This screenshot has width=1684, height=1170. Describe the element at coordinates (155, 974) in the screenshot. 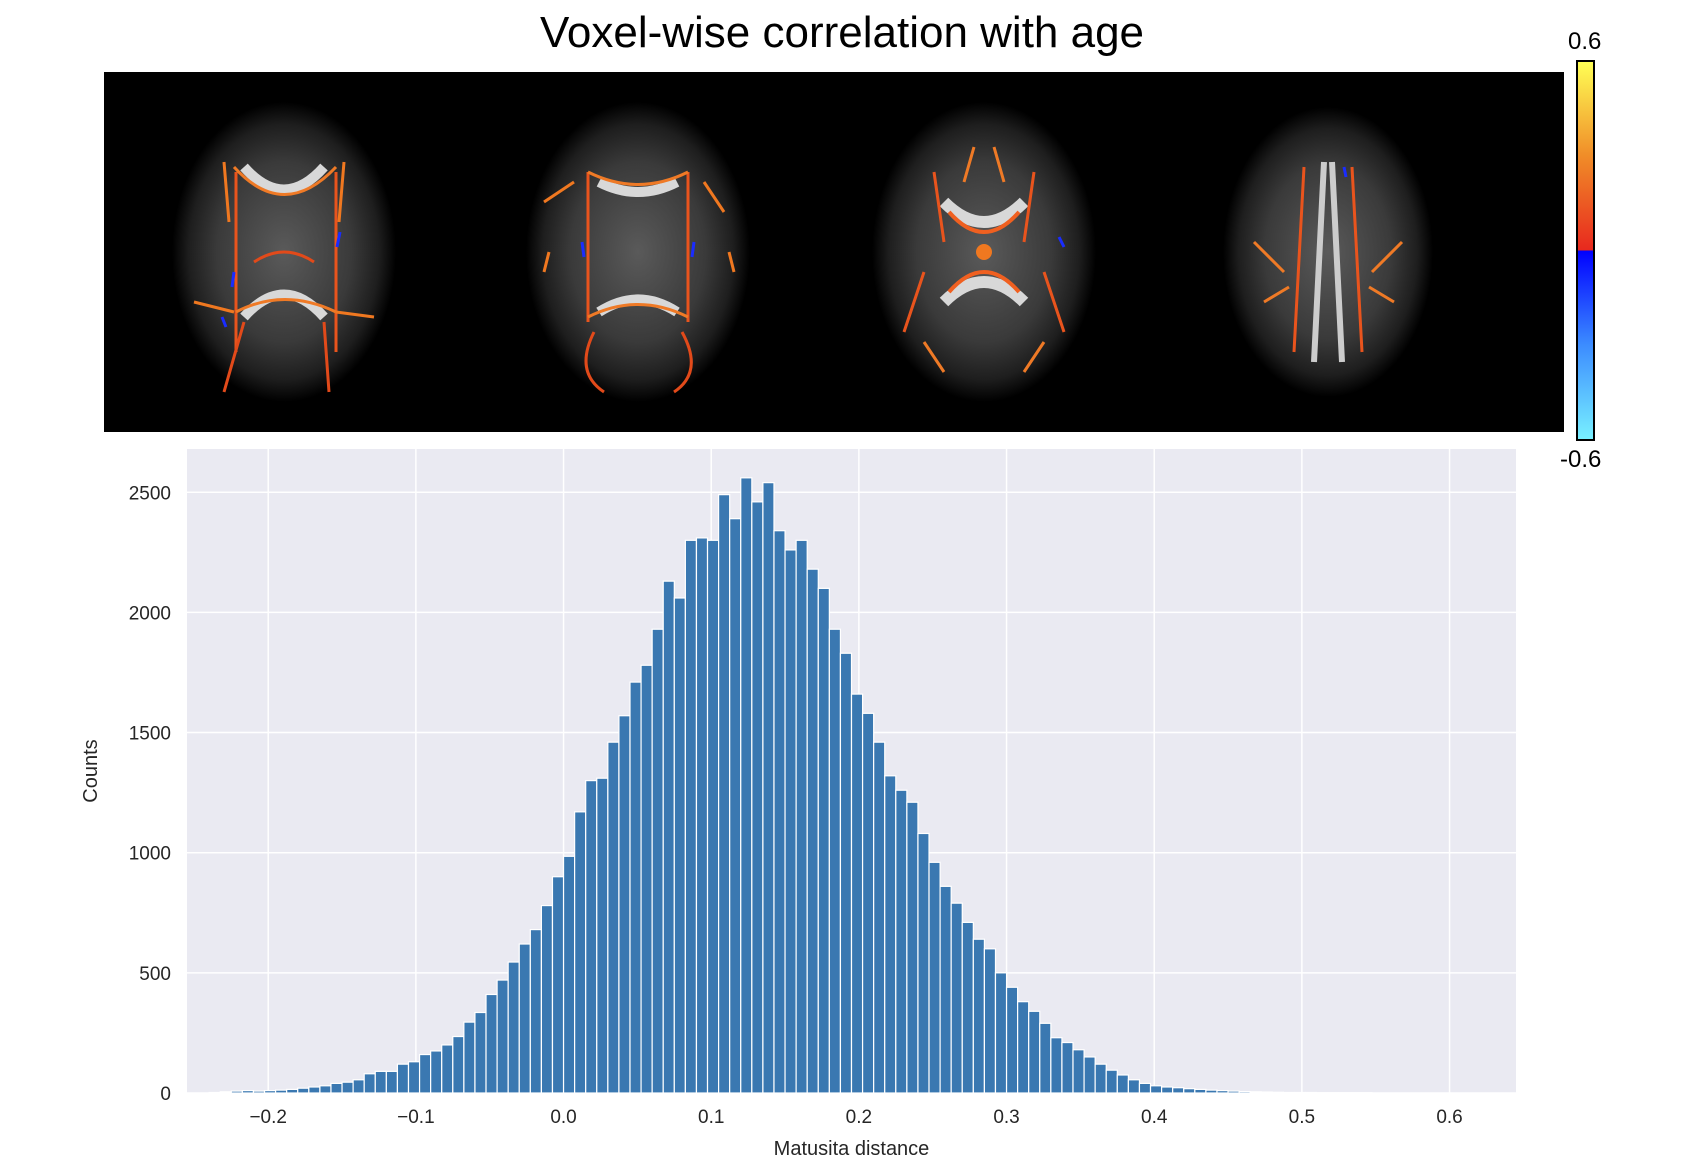

I see `y-tick-label: 500` at that location.